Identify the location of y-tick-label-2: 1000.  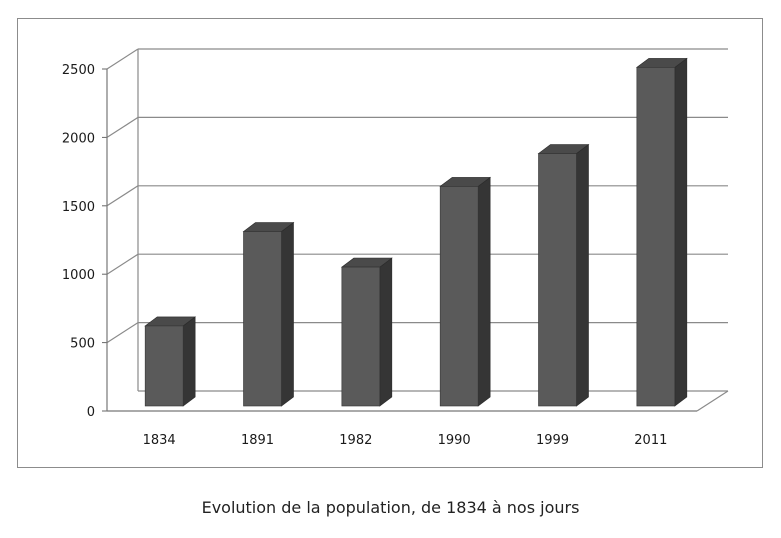
(78, 275).